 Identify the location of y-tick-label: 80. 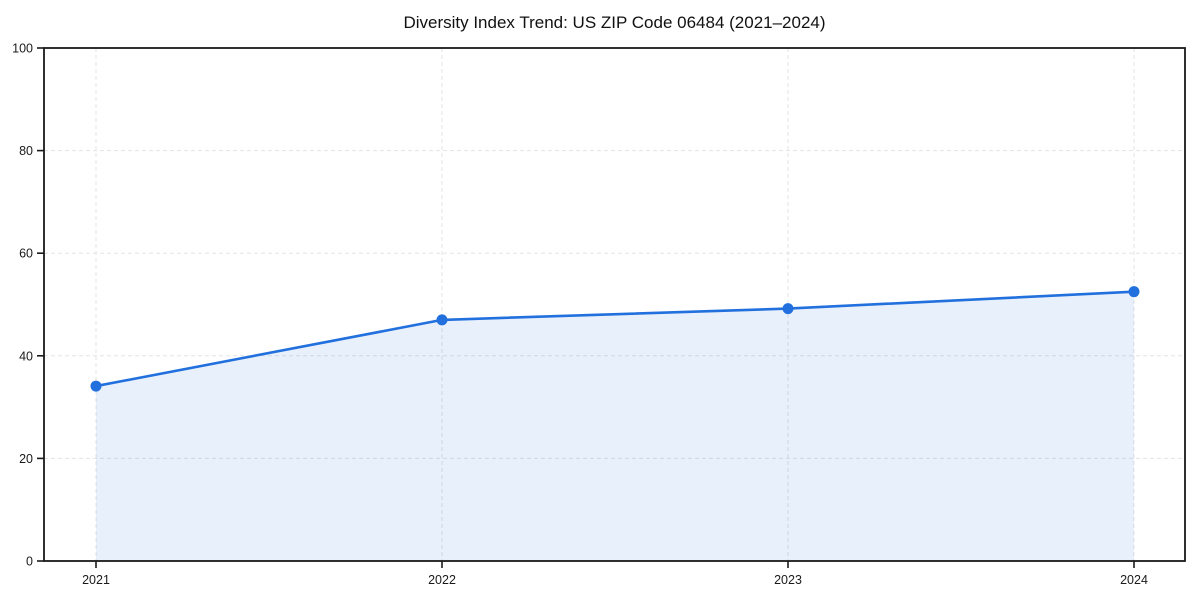
(26, 151).